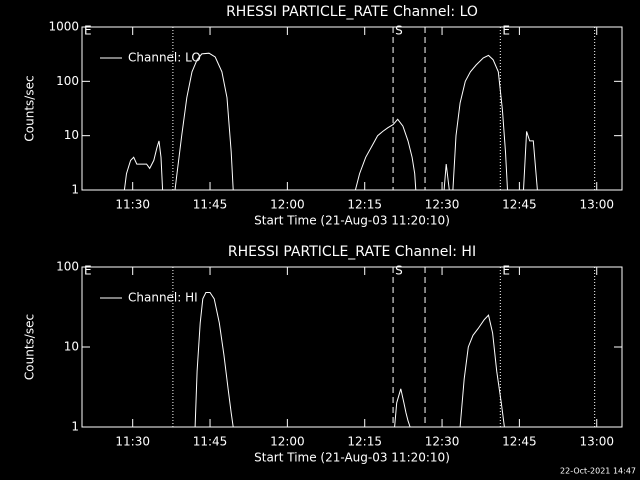 This screenshot has width=640, height=480. What do you see at coordinates (63, 27) in the screenshot?
I see `y-tick-label: 1000` at bounding box center [63, 27].